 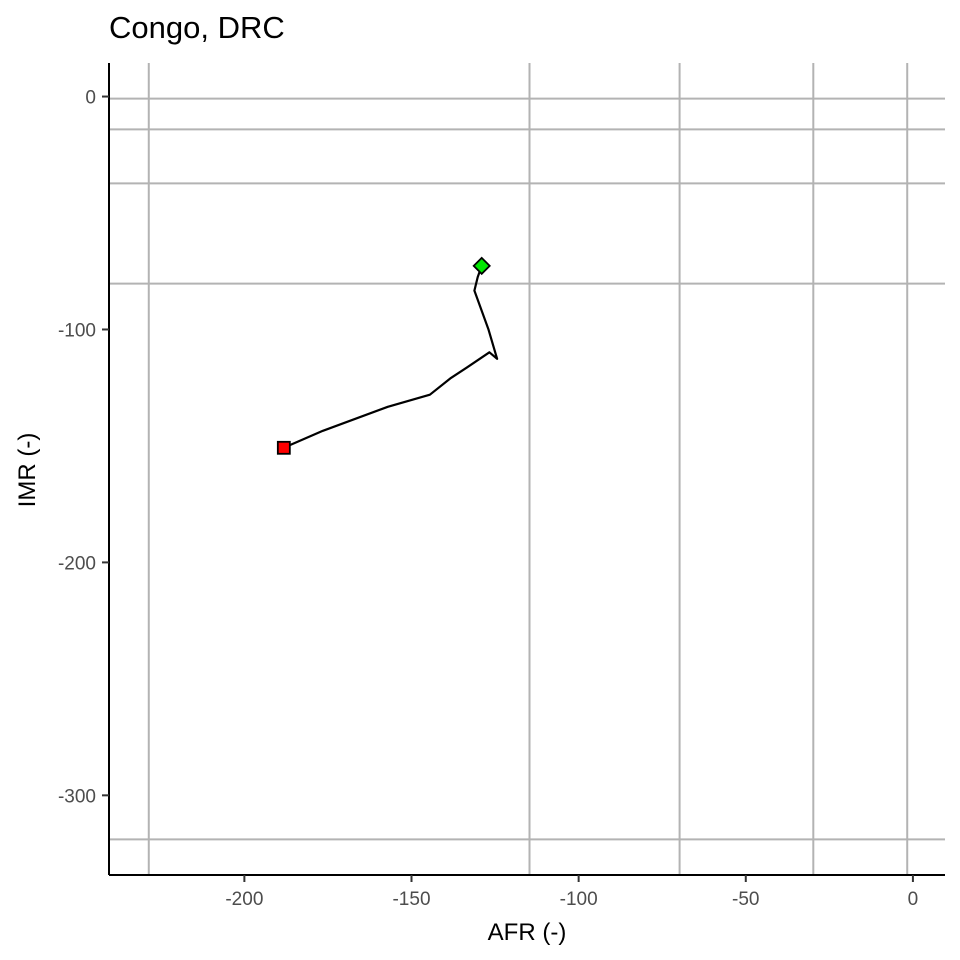 What do you see at coordinates (77, 330) in the screenshot?
I see `y-tick-label: -100` at bounding box center [77, 330].